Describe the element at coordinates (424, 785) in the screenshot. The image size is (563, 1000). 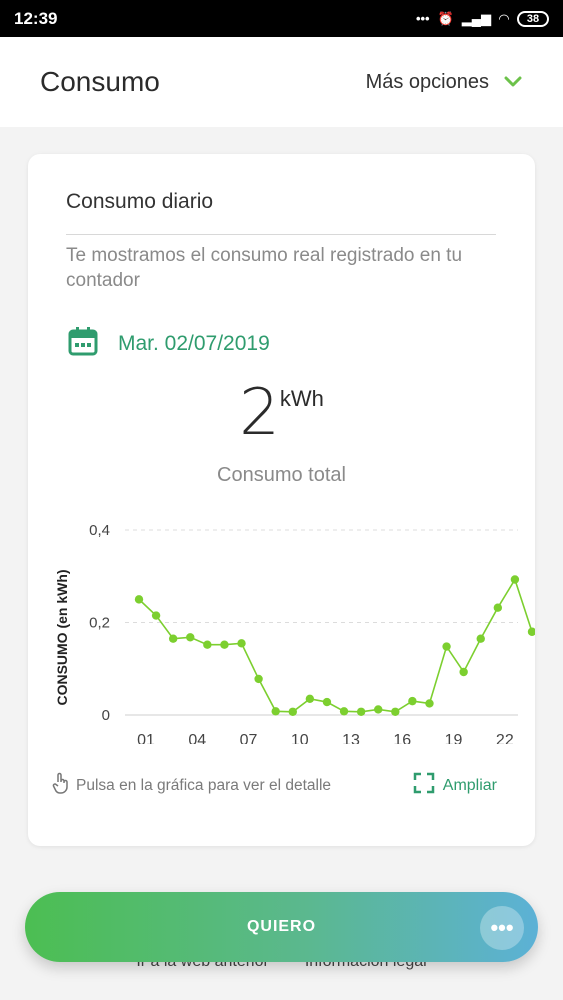
I see `expand-icon` at that location.